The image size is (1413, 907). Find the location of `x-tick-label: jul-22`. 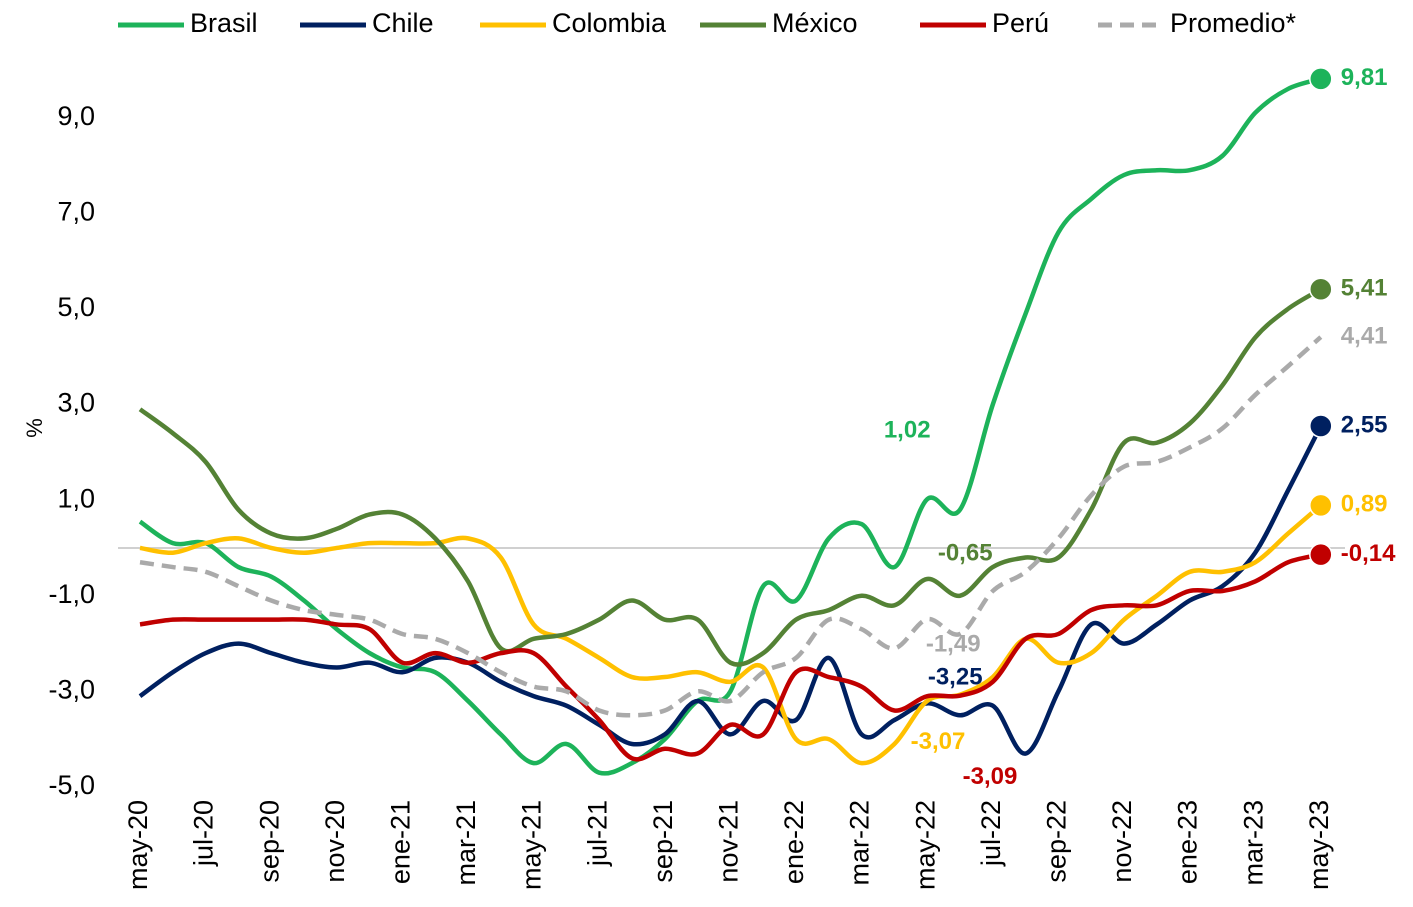

x-tick-label: jul-22 is located at coordinates (991, 833).